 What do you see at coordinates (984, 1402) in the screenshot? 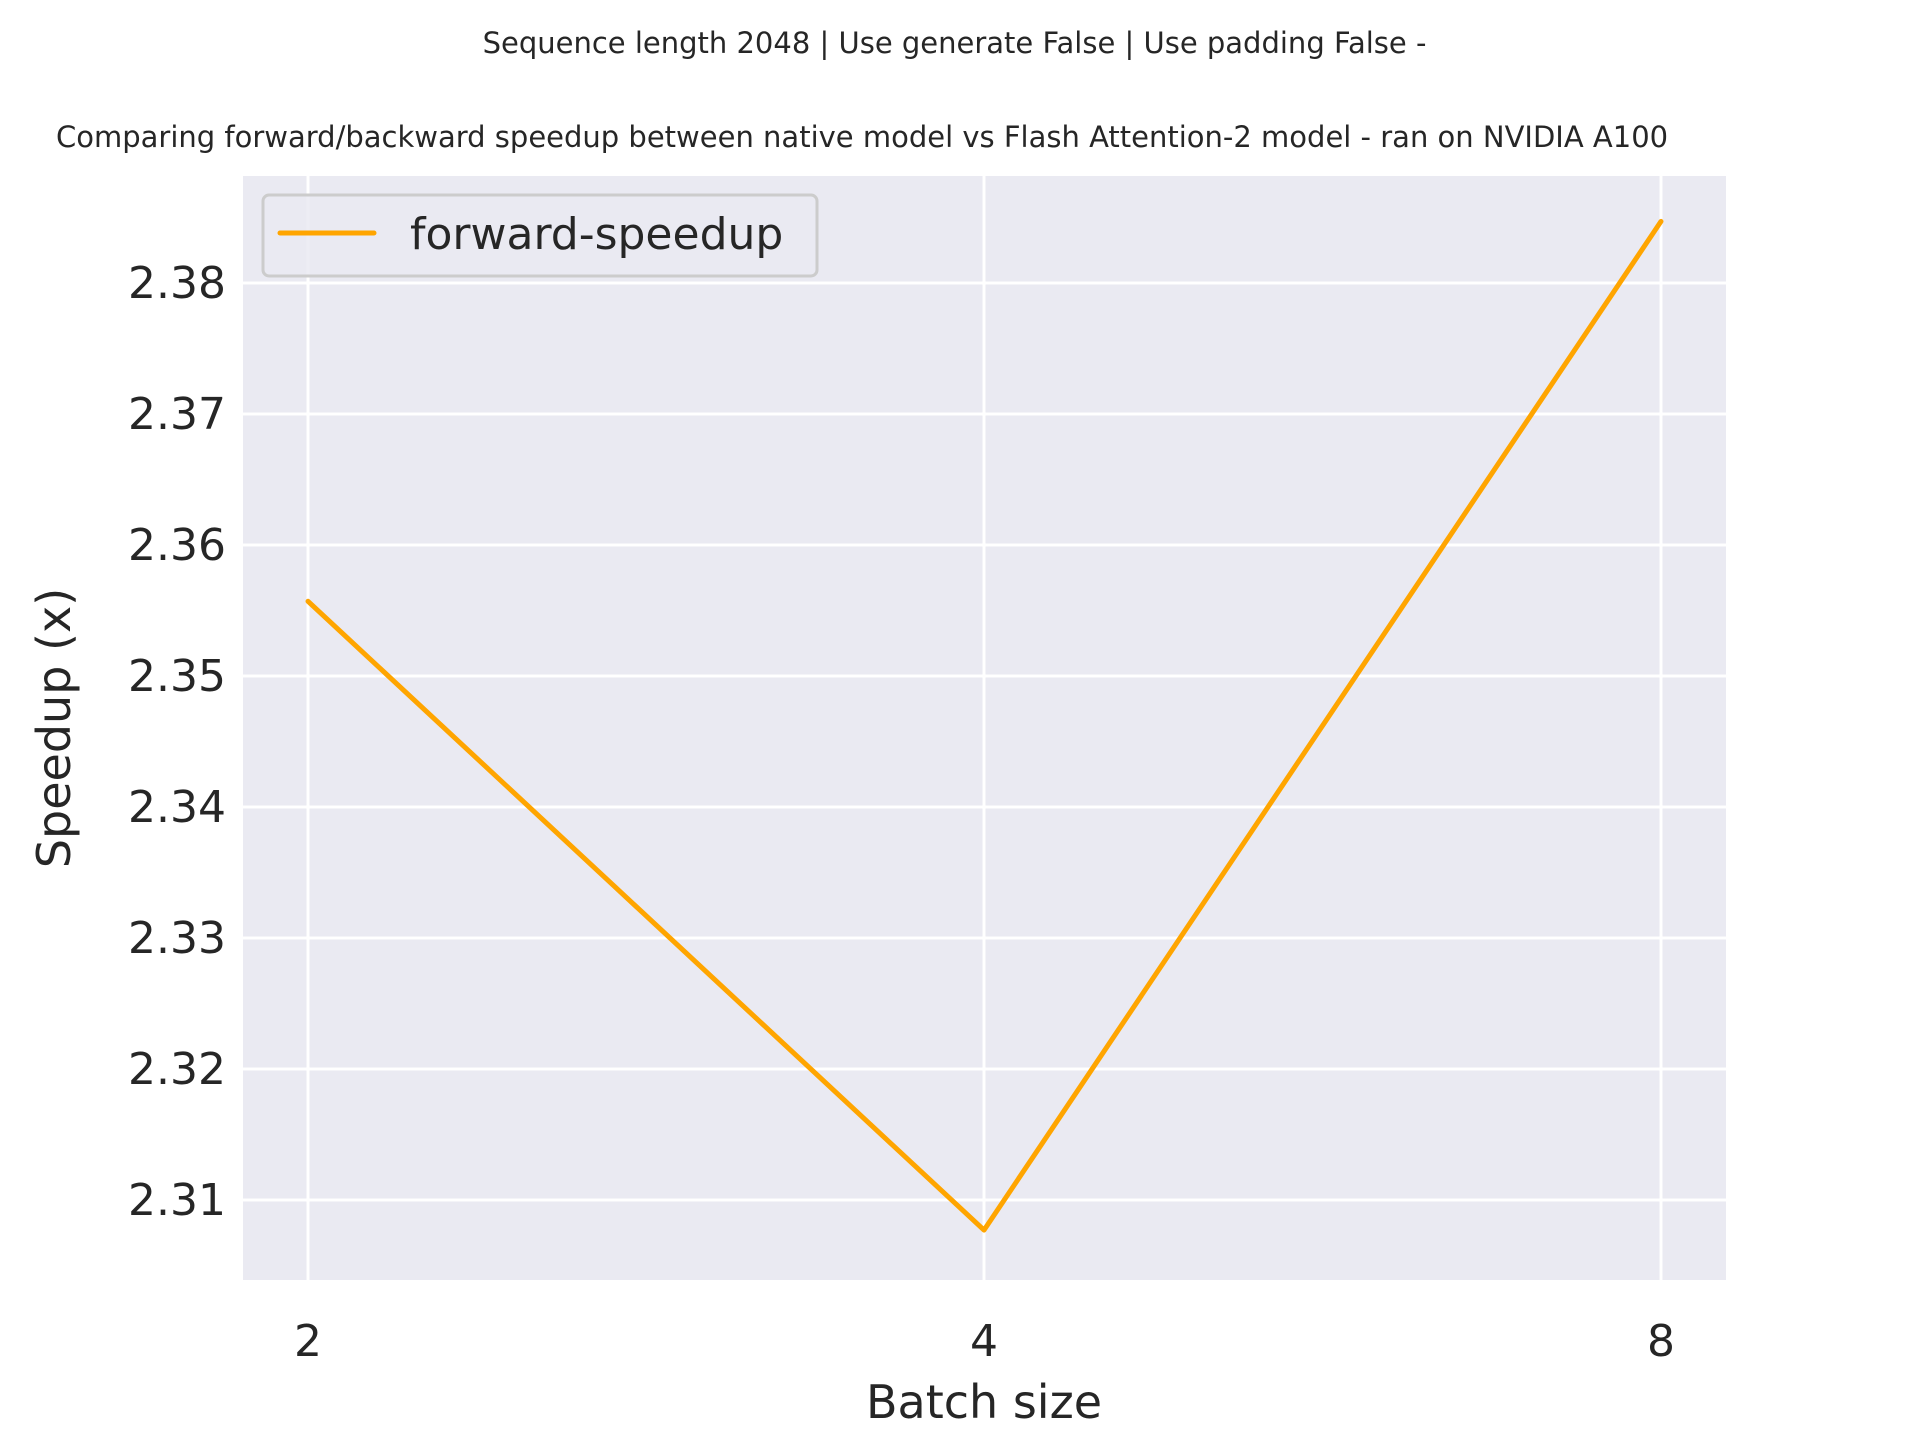
I see `x-axis-label: Batch size` at bounding box center [984, 1402].